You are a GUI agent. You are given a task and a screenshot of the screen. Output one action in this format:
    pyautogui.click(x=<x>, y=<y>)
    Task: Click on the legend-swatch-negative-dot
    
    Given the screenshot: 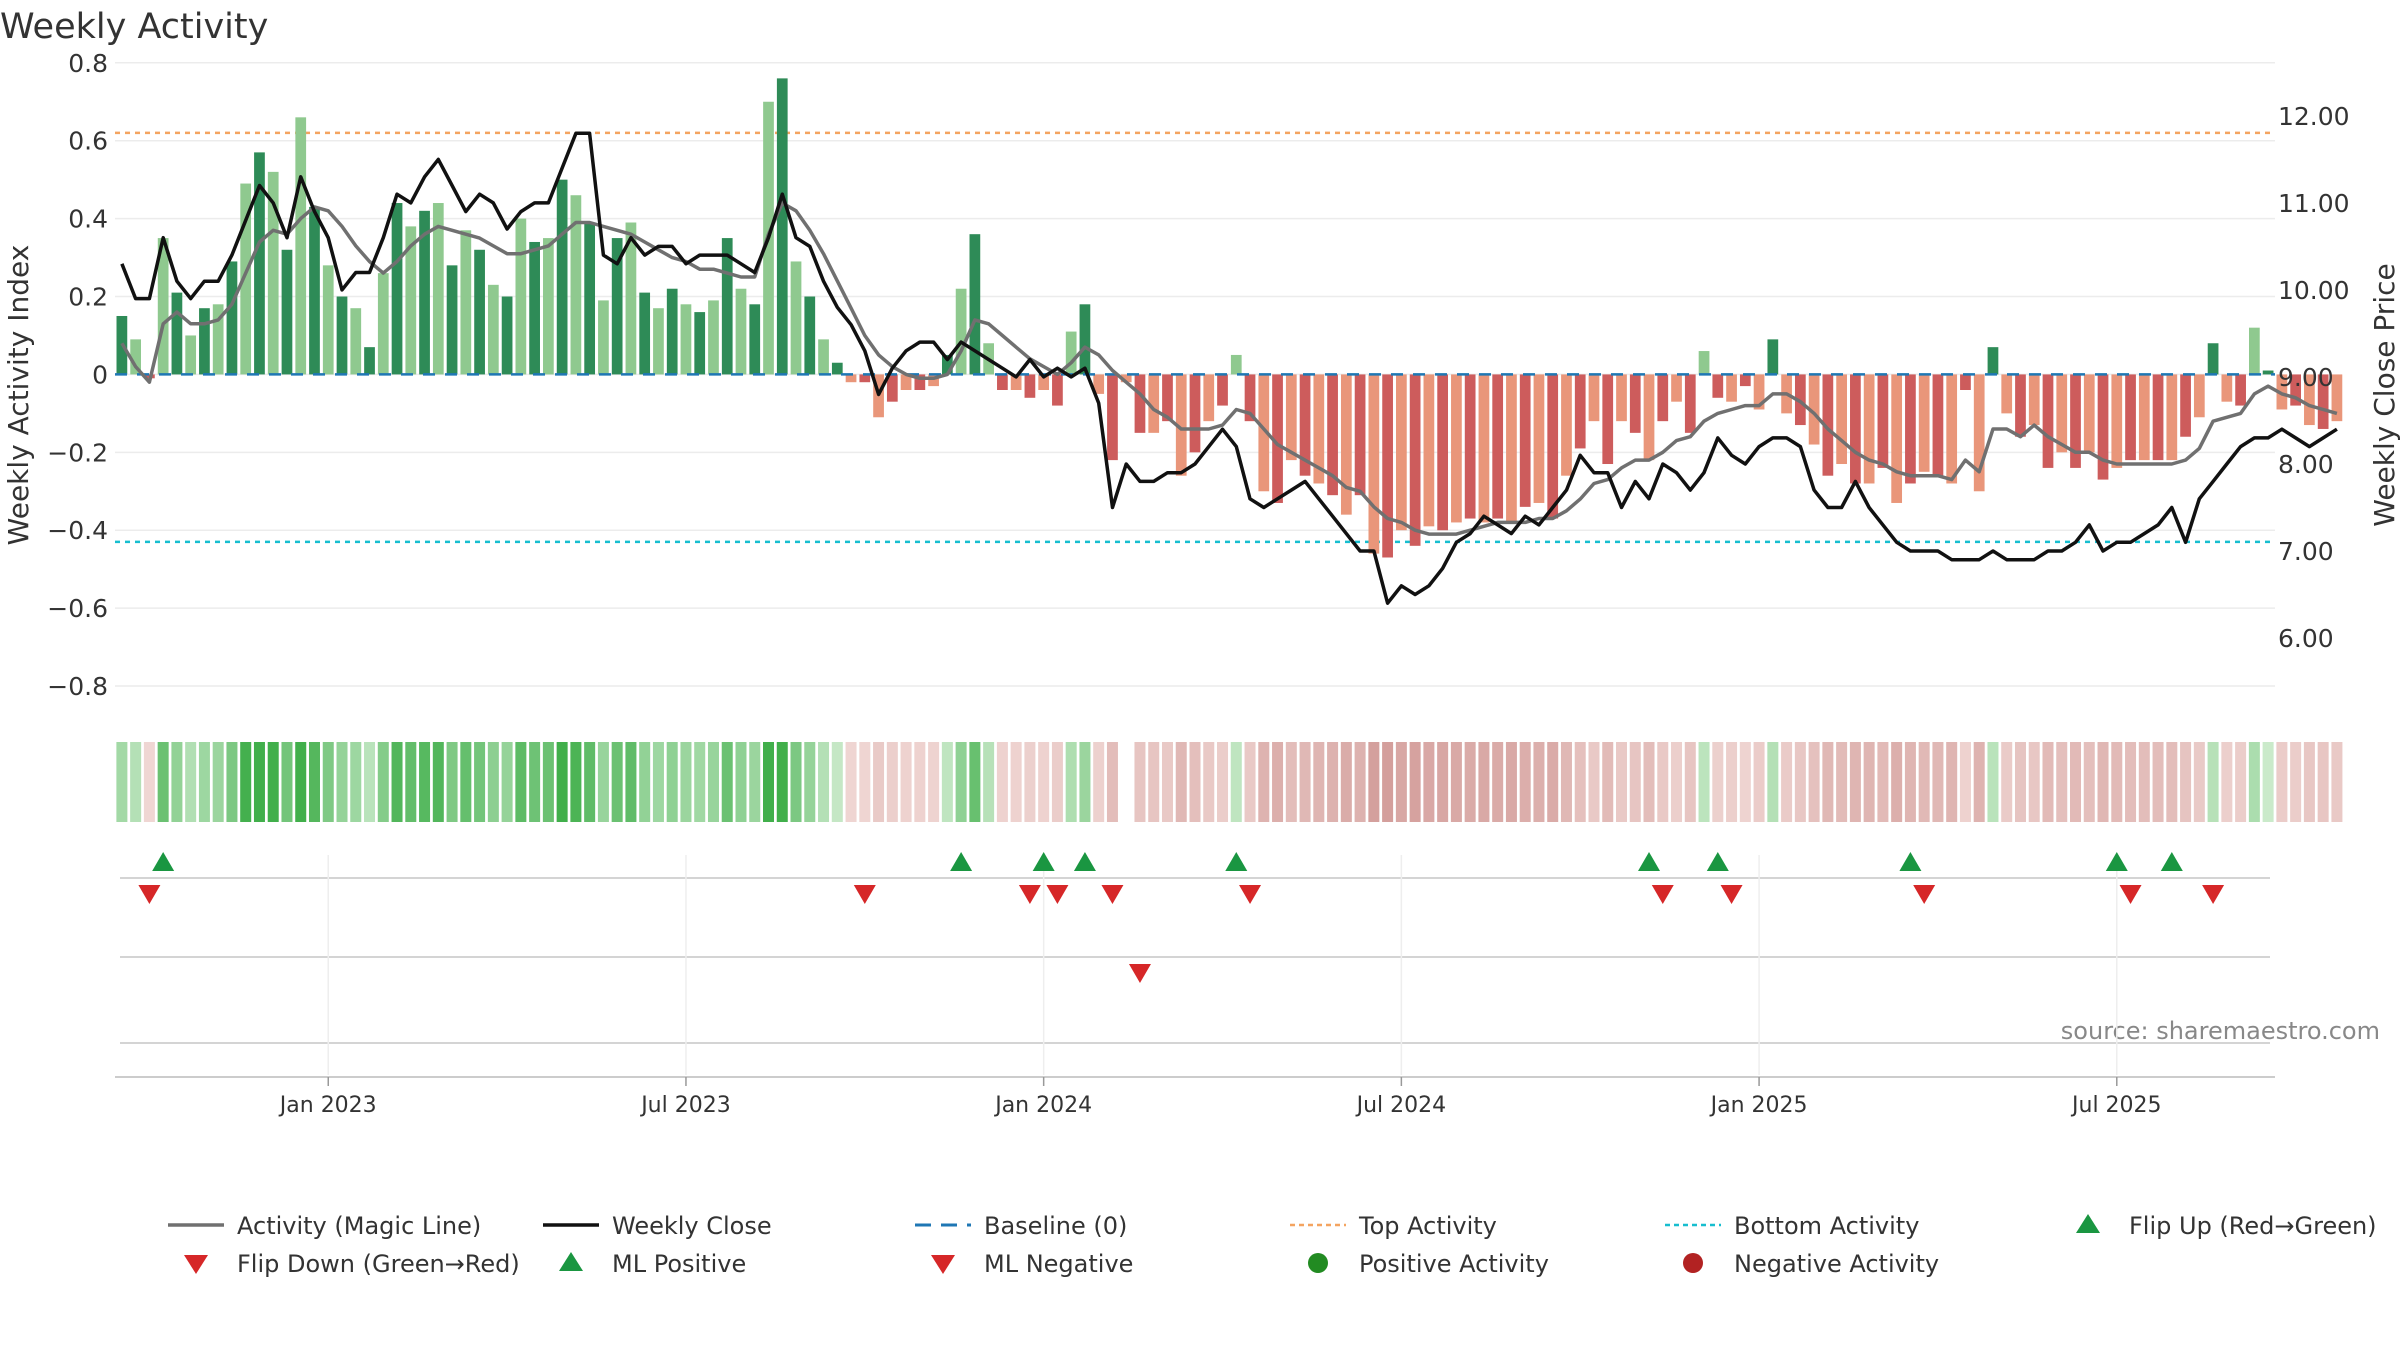 What is the action you would take?
    pyautogui.click(x=1693, y=1263)
    